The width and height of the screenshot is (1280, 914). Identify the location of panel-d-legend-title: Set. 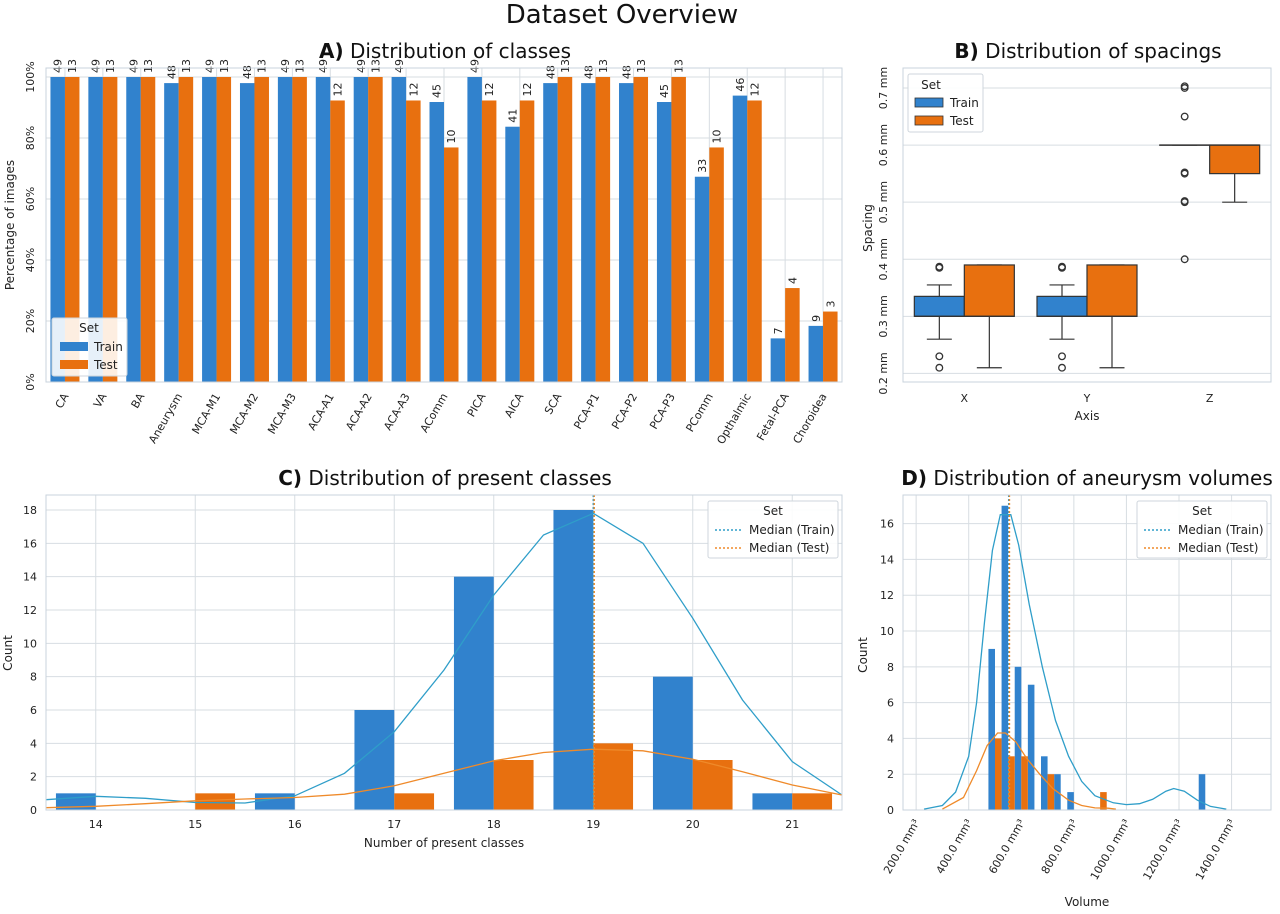
(1202, 511).